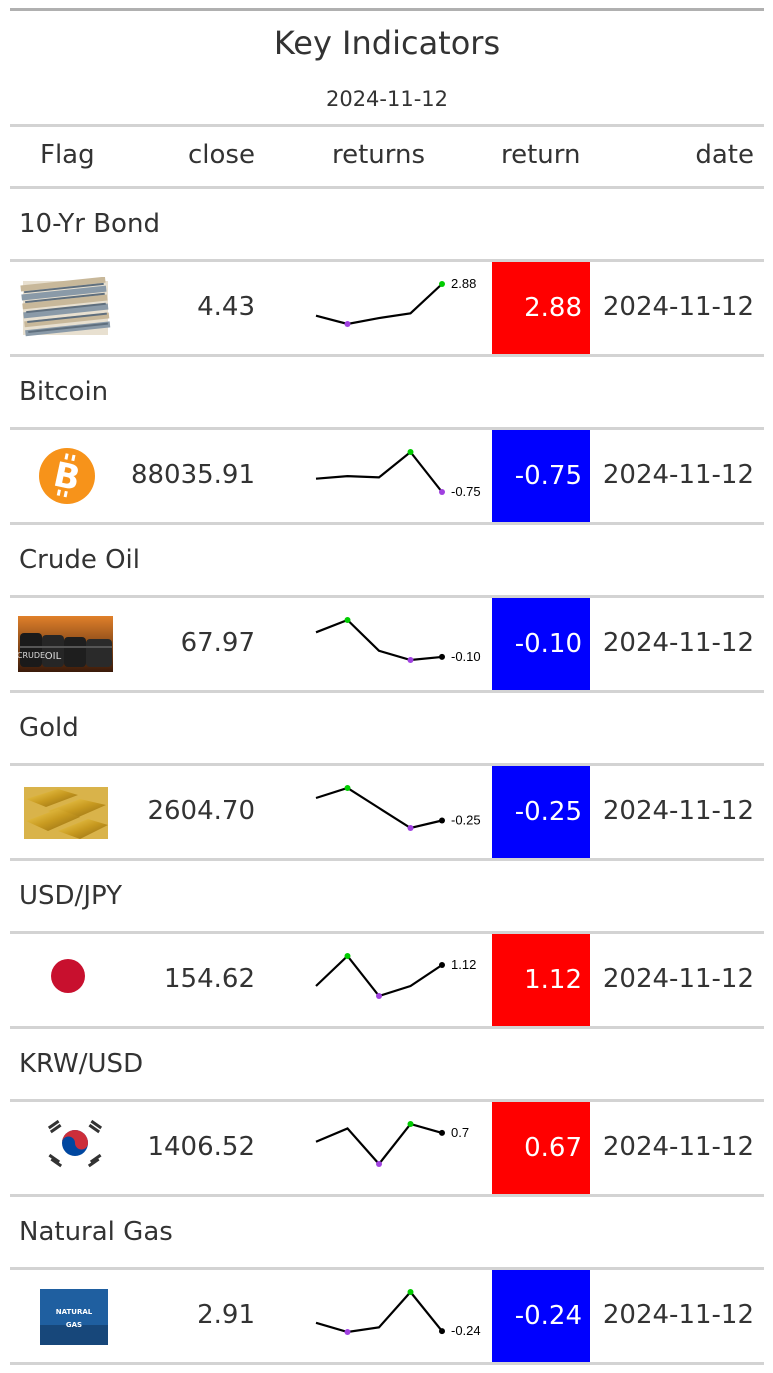 Image resolution: width=773 pixels, height=1373 pixels. I want to click on returns-sparkline: -0.75, so click(398, 474).